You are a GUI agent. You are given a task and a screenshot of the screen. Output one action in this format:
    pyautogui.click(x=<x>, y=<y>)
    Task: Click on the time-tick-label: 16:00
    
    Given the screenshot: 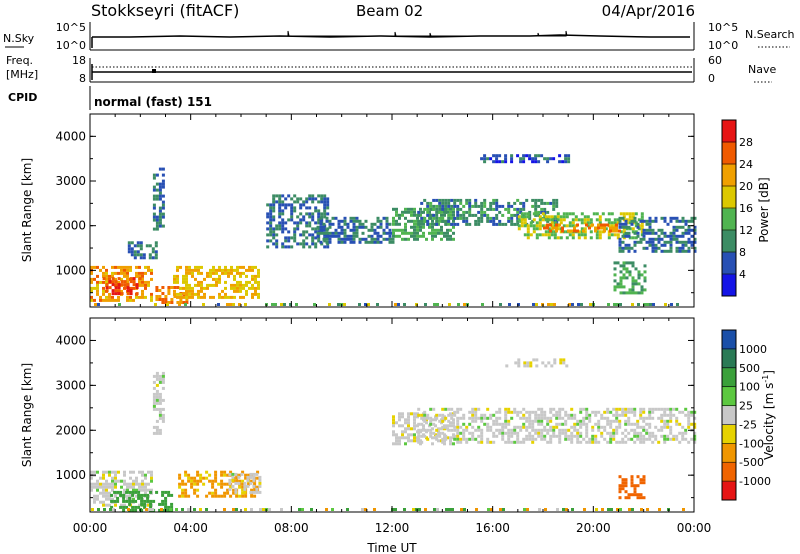 What is the action you would take?
    pyautogui.click(x=492, y=528)
    